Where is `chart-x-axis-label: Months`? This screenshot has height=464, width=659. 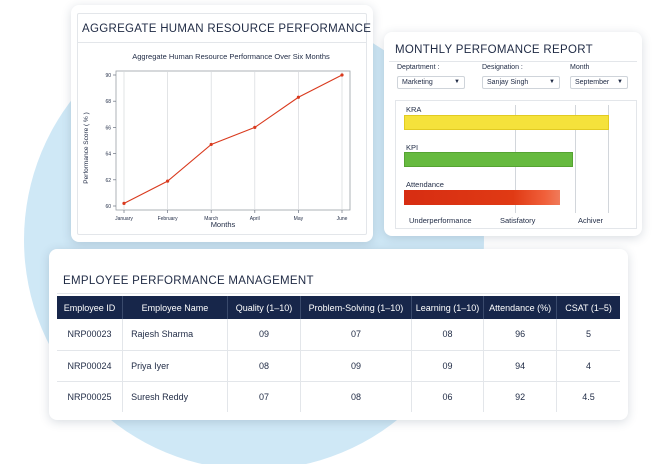 chart-x-axis-label: Months is located at coordinates (223, 224).